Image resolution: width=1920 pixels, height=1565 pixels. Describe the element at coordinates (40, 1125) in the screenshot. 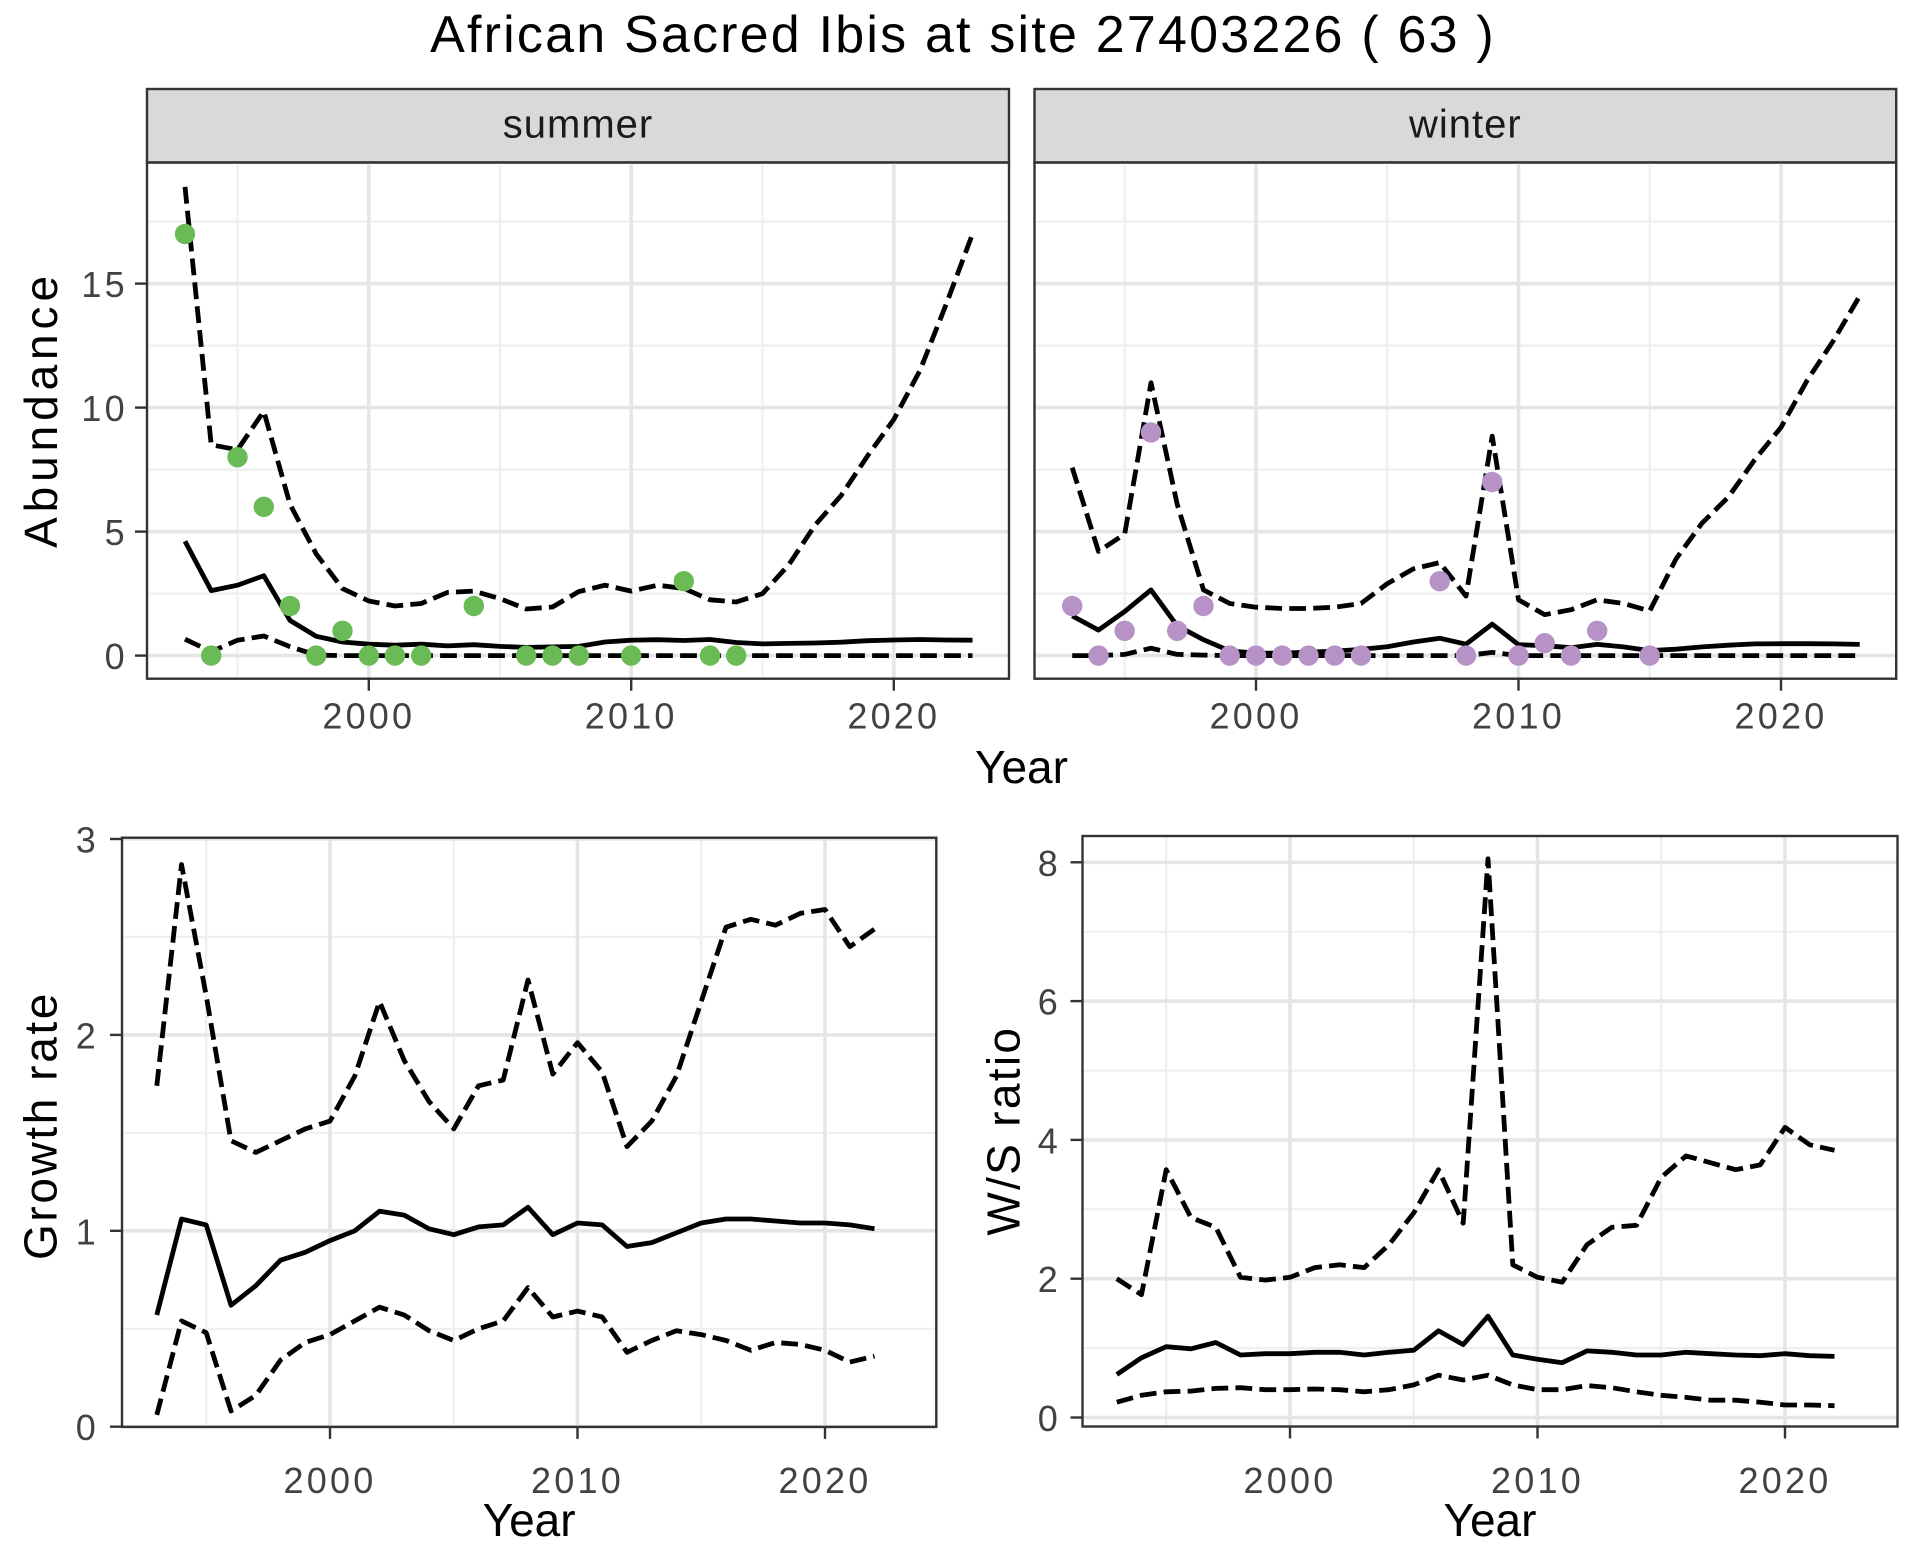

I see `svg-text: Growth rate` at that location.